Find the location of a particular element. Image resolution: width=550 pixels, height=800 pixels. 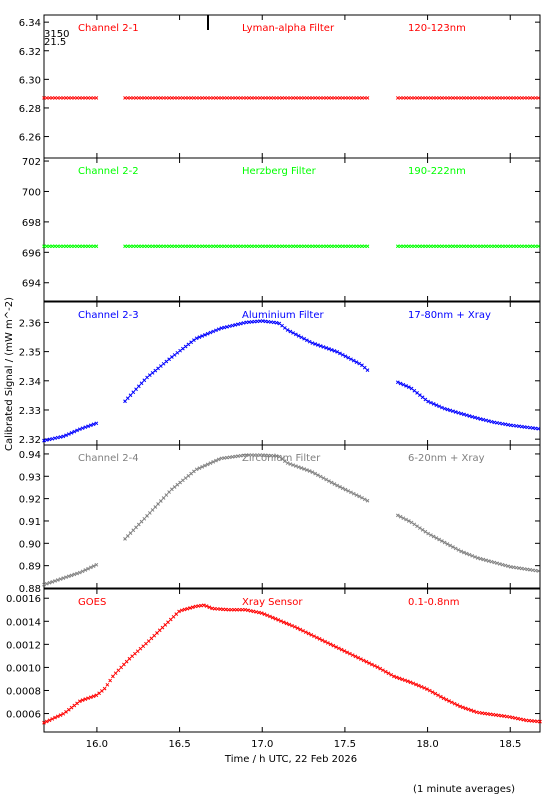

y-tick-label: 694 is located at coordinates (31, 284).